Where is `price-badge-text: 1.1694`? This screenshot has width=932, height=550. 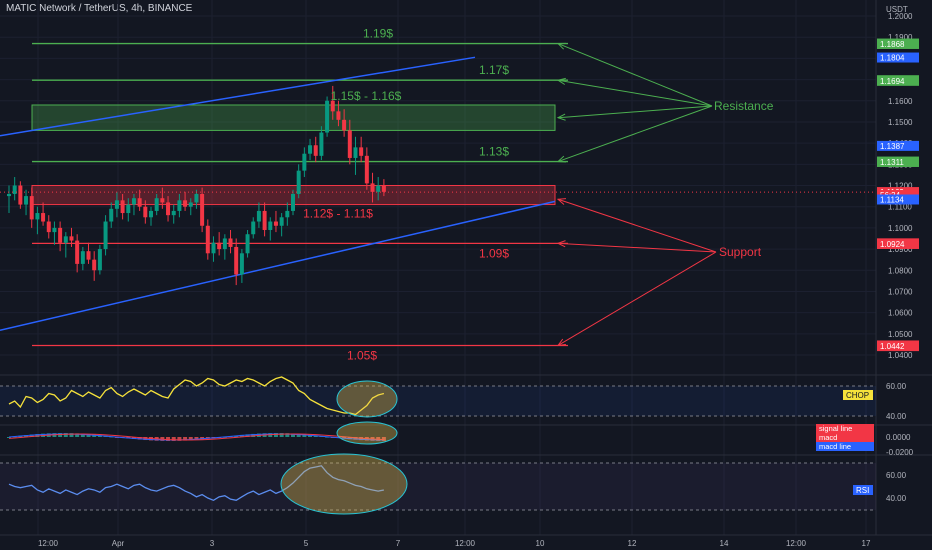 price-badge-text: 1.1694 is located at coordinates (892, 81).